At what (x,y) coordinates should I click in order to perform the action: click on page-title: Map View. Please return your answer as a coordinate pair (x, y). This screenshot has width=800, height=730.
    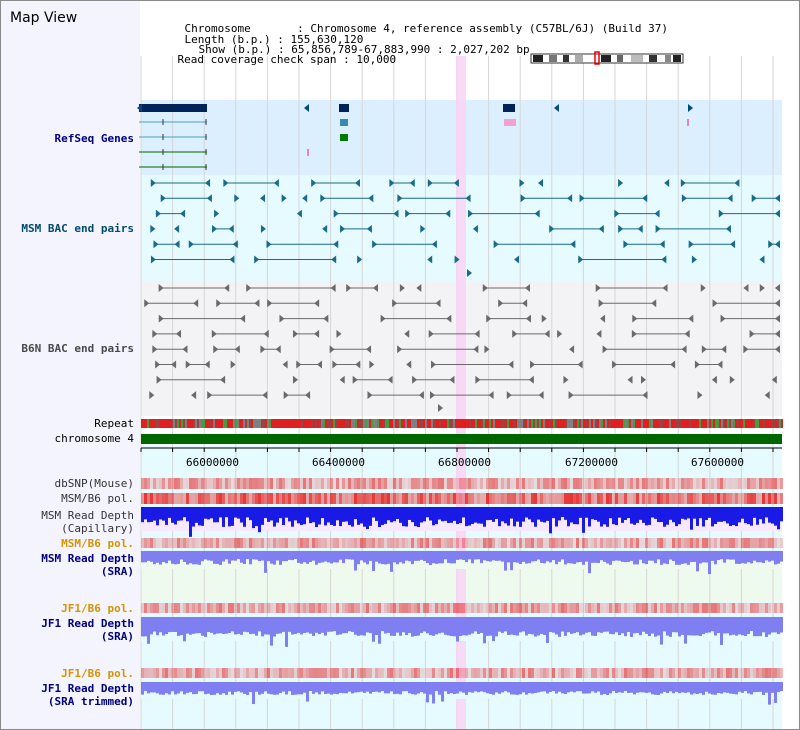
    Looking at the image, I should click on (44, 18).